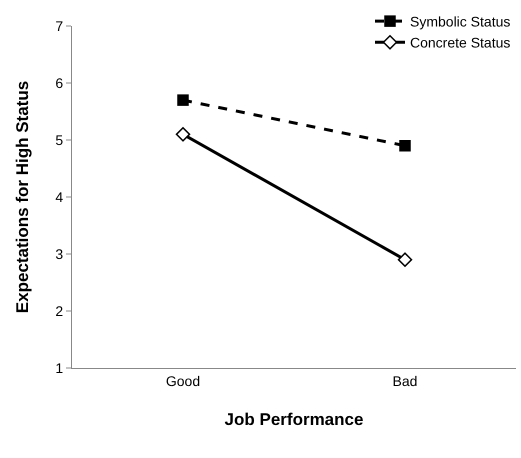  I want to click on y-tick-label: 3, so click(59, 254).